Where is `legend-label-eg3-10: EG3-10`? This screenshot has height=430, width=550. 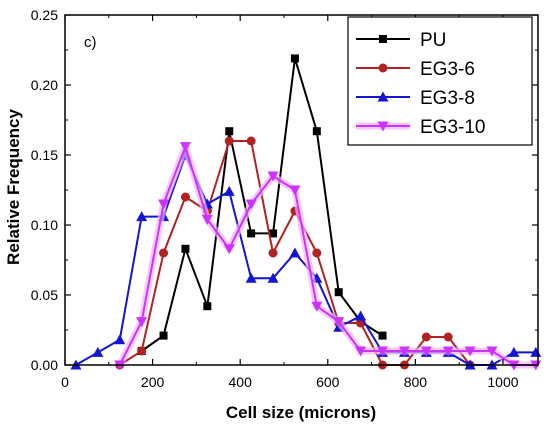
legend-label-eg3-10: EG3-10 is located at coordinates (452, 127).